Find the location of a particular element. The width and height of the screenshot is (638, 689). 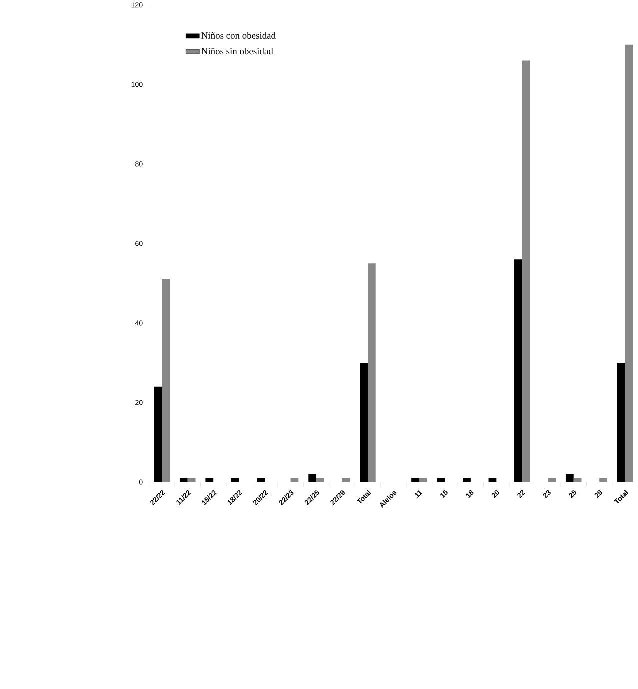

legend-label: Niños con obesidad is located at coordinates (238, 35).